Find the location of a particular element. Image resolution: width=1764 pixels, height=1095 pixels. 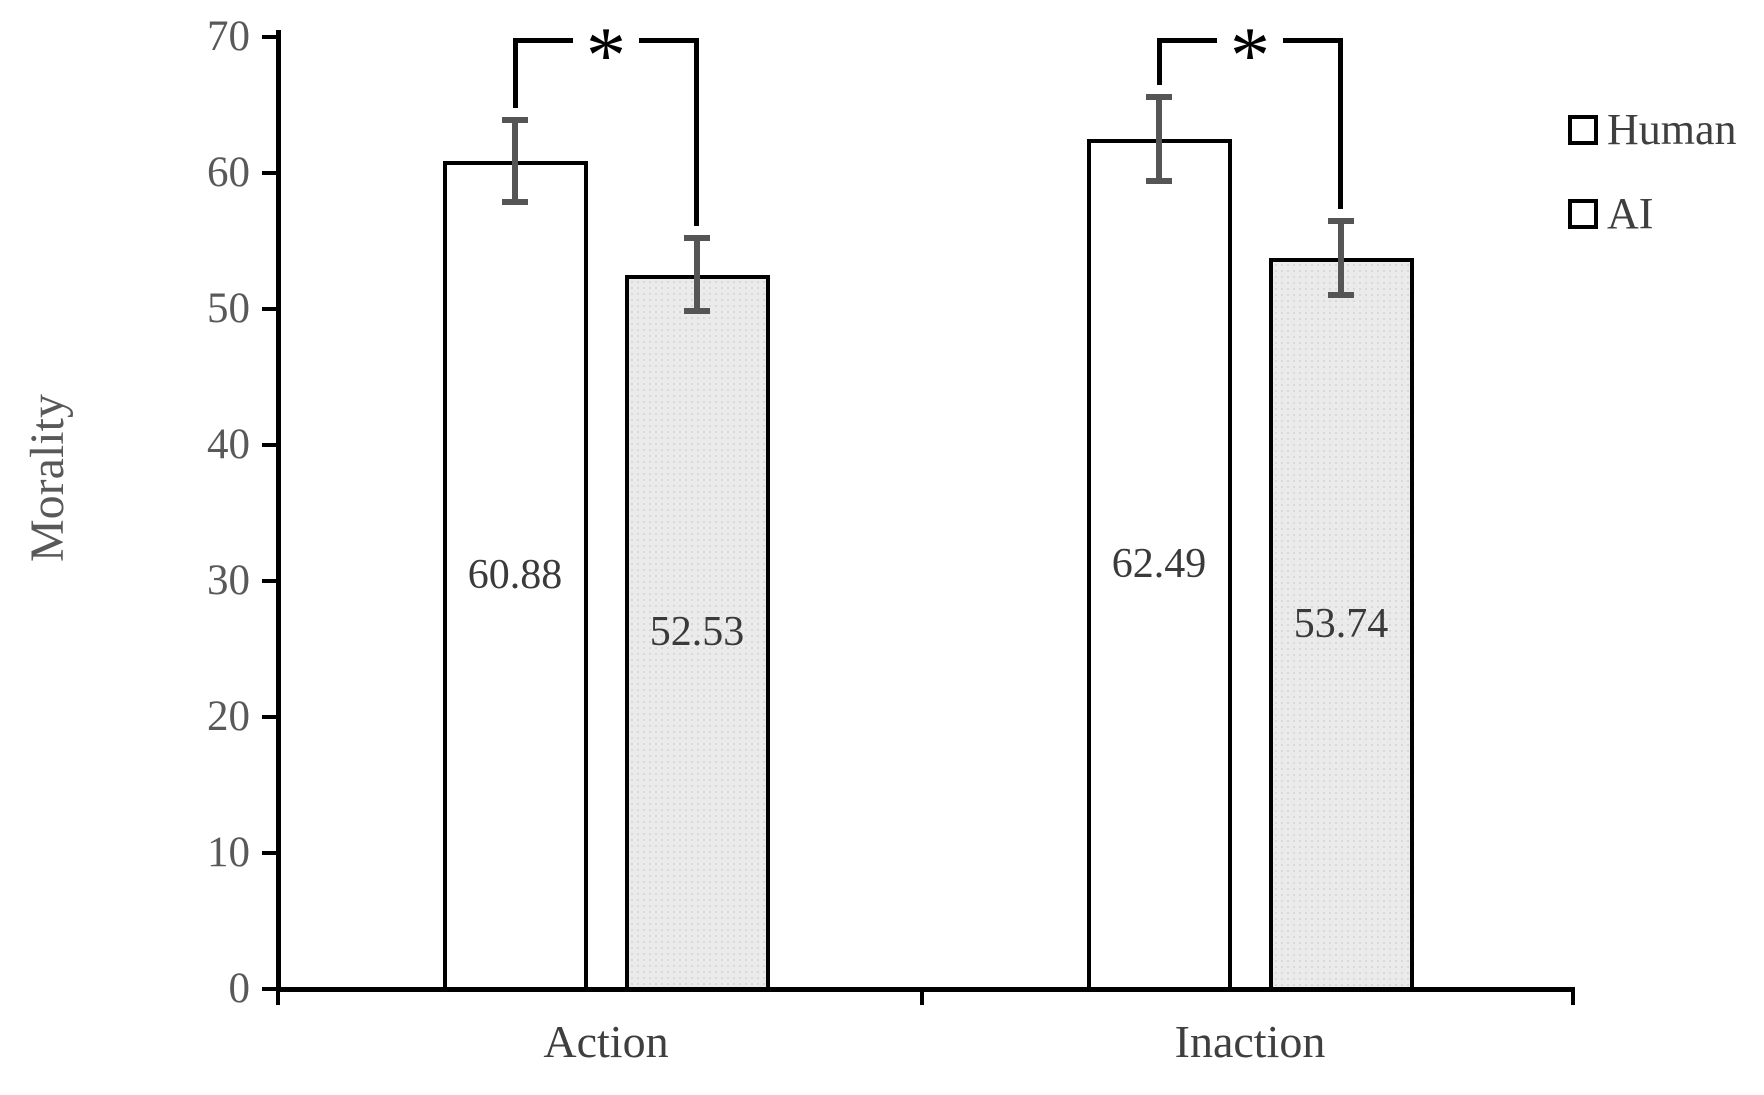

y-axis-tick-label: 0 is located at coordinates (239, 988).